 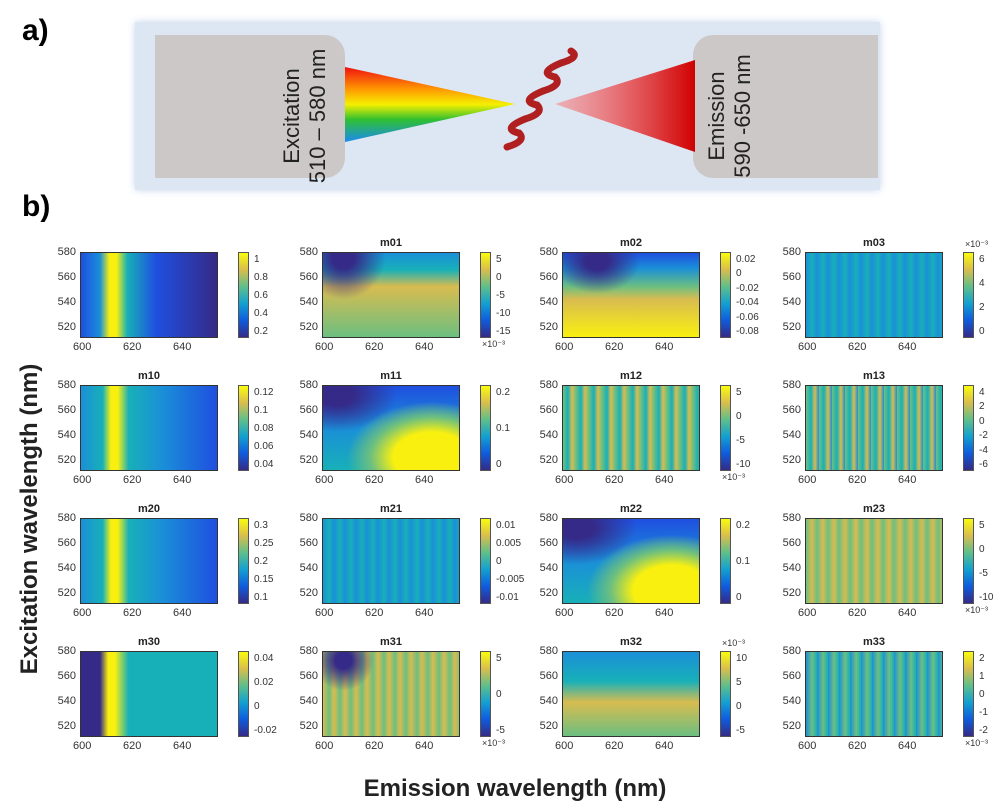 I want to click on colorbar-tick-label: 0.15, so click(x=264, y=579).